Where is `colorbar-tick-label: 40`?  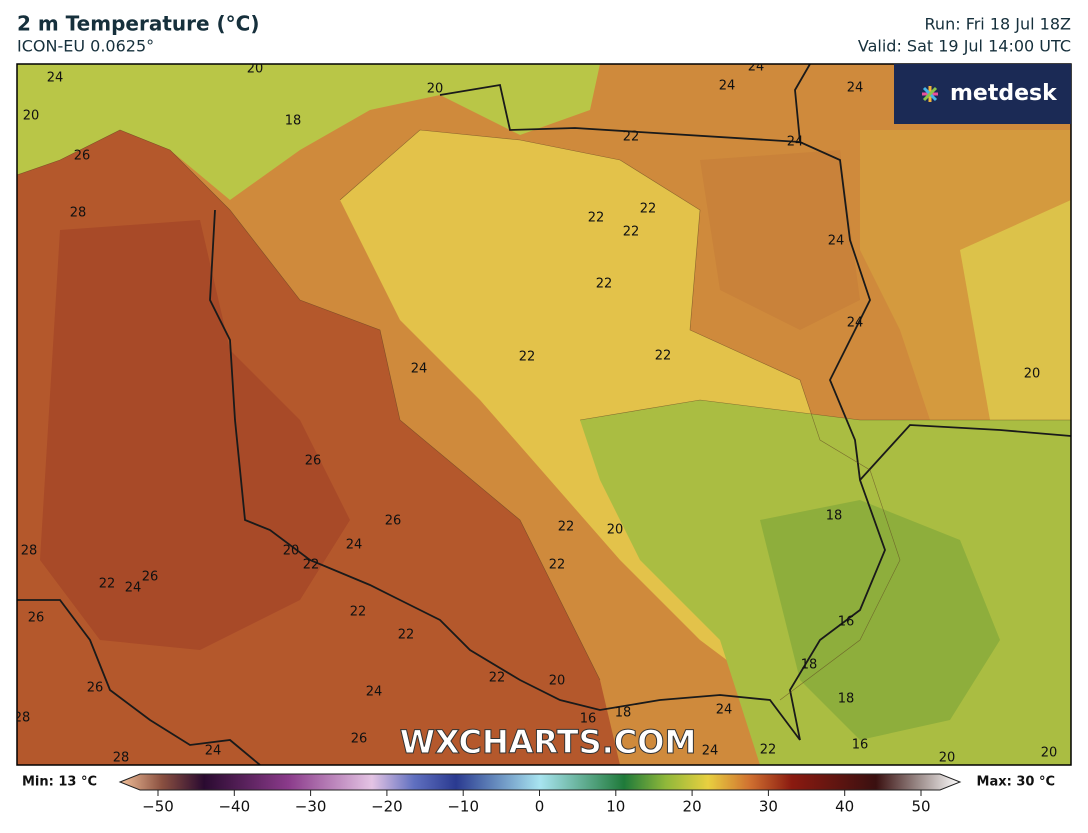
colorbar-tick-label: 40 is located at coordinates (844, 807).